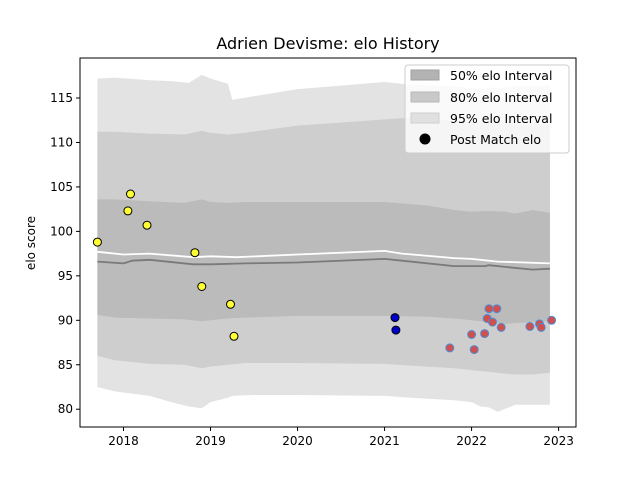 This screenshot has width=640, height=480. What do you see at coordinates (501, 97) in the screenshot?
I see `legend-label-80: 80% elo Interval` at bounding box center [501, 97].